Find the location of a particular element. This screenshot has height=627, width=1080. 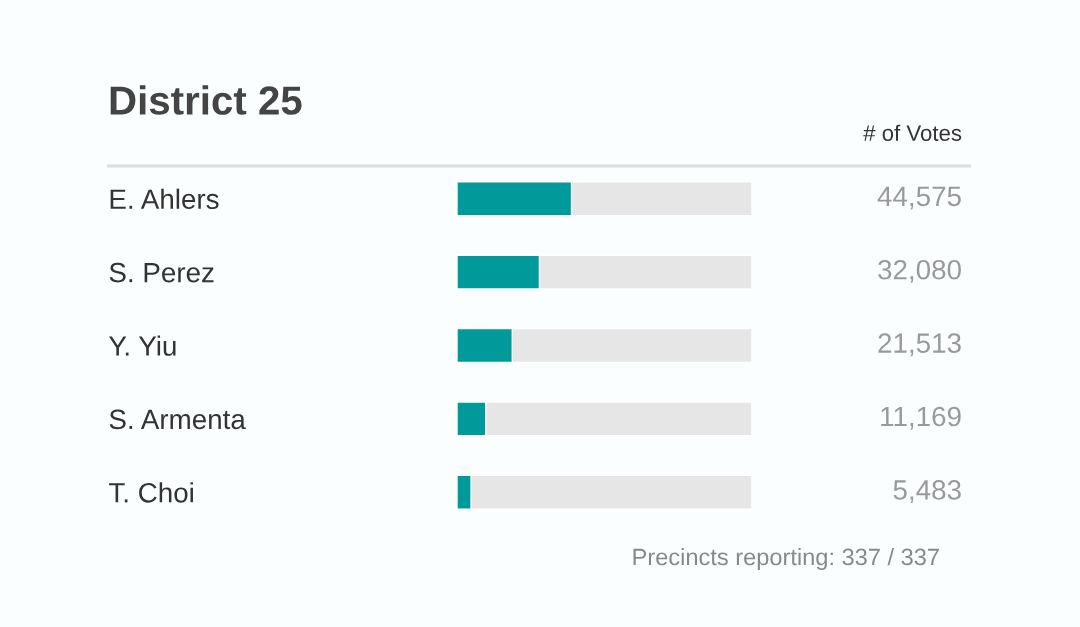

data-label: 44,575 is located at coordinates (919, 198).